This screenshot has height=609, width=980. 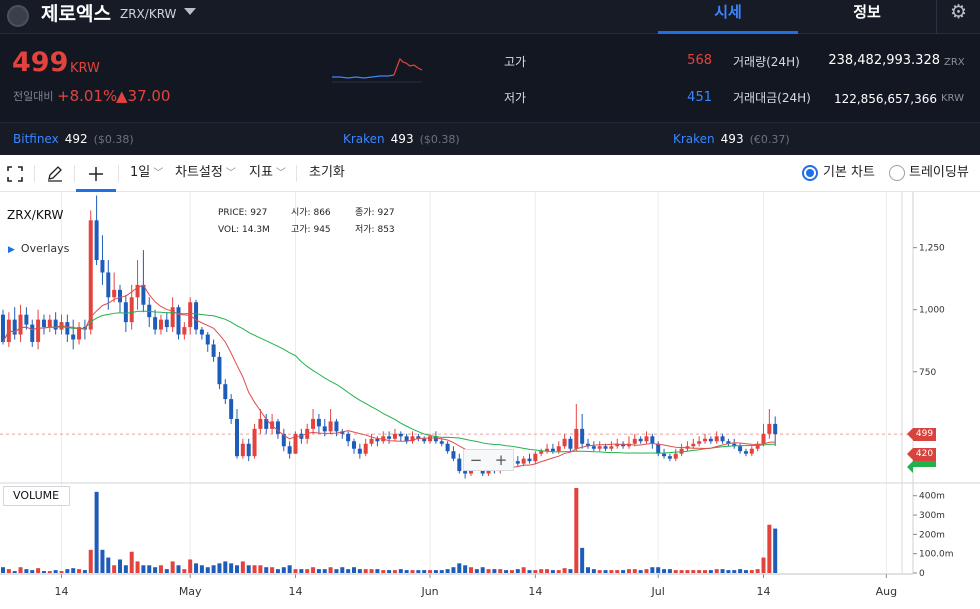 I want to click on zoom-in-button: +, so click(x=501, y=460).